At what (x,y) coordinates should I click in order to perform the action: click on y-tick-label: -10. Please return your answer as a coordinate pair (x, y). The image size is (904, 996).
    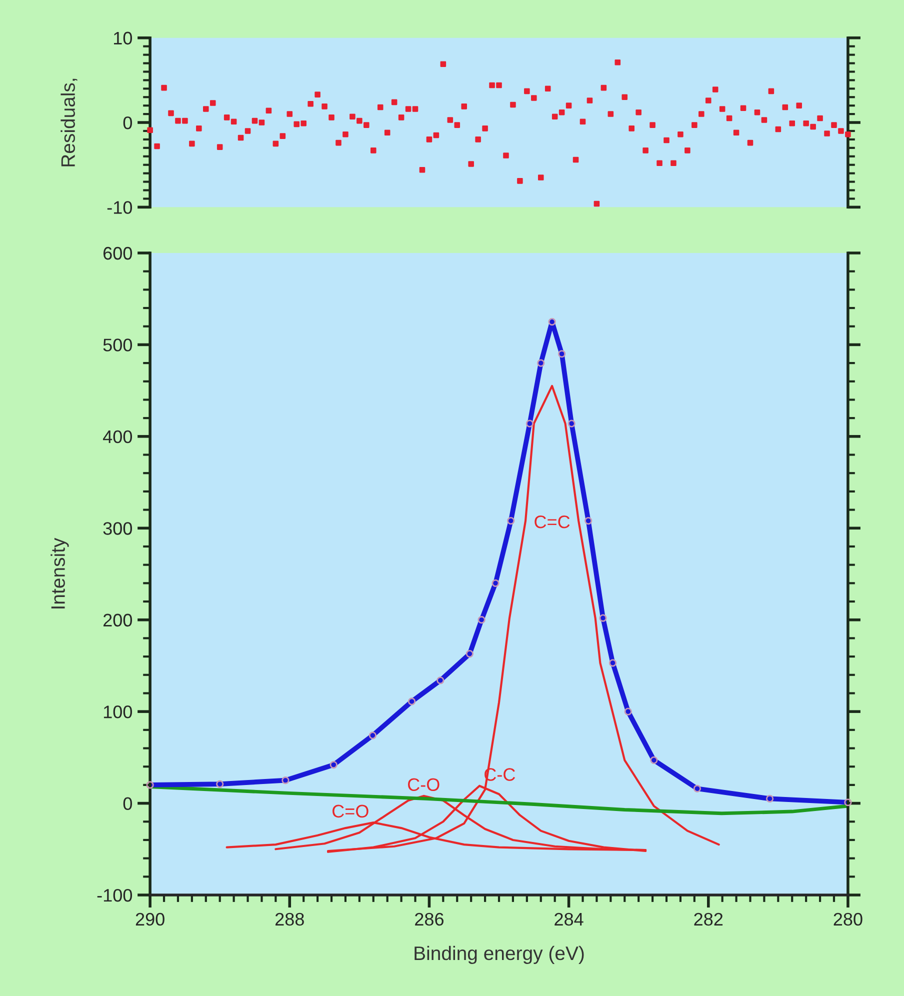
    Looking at the image, I should click on (119, 207).